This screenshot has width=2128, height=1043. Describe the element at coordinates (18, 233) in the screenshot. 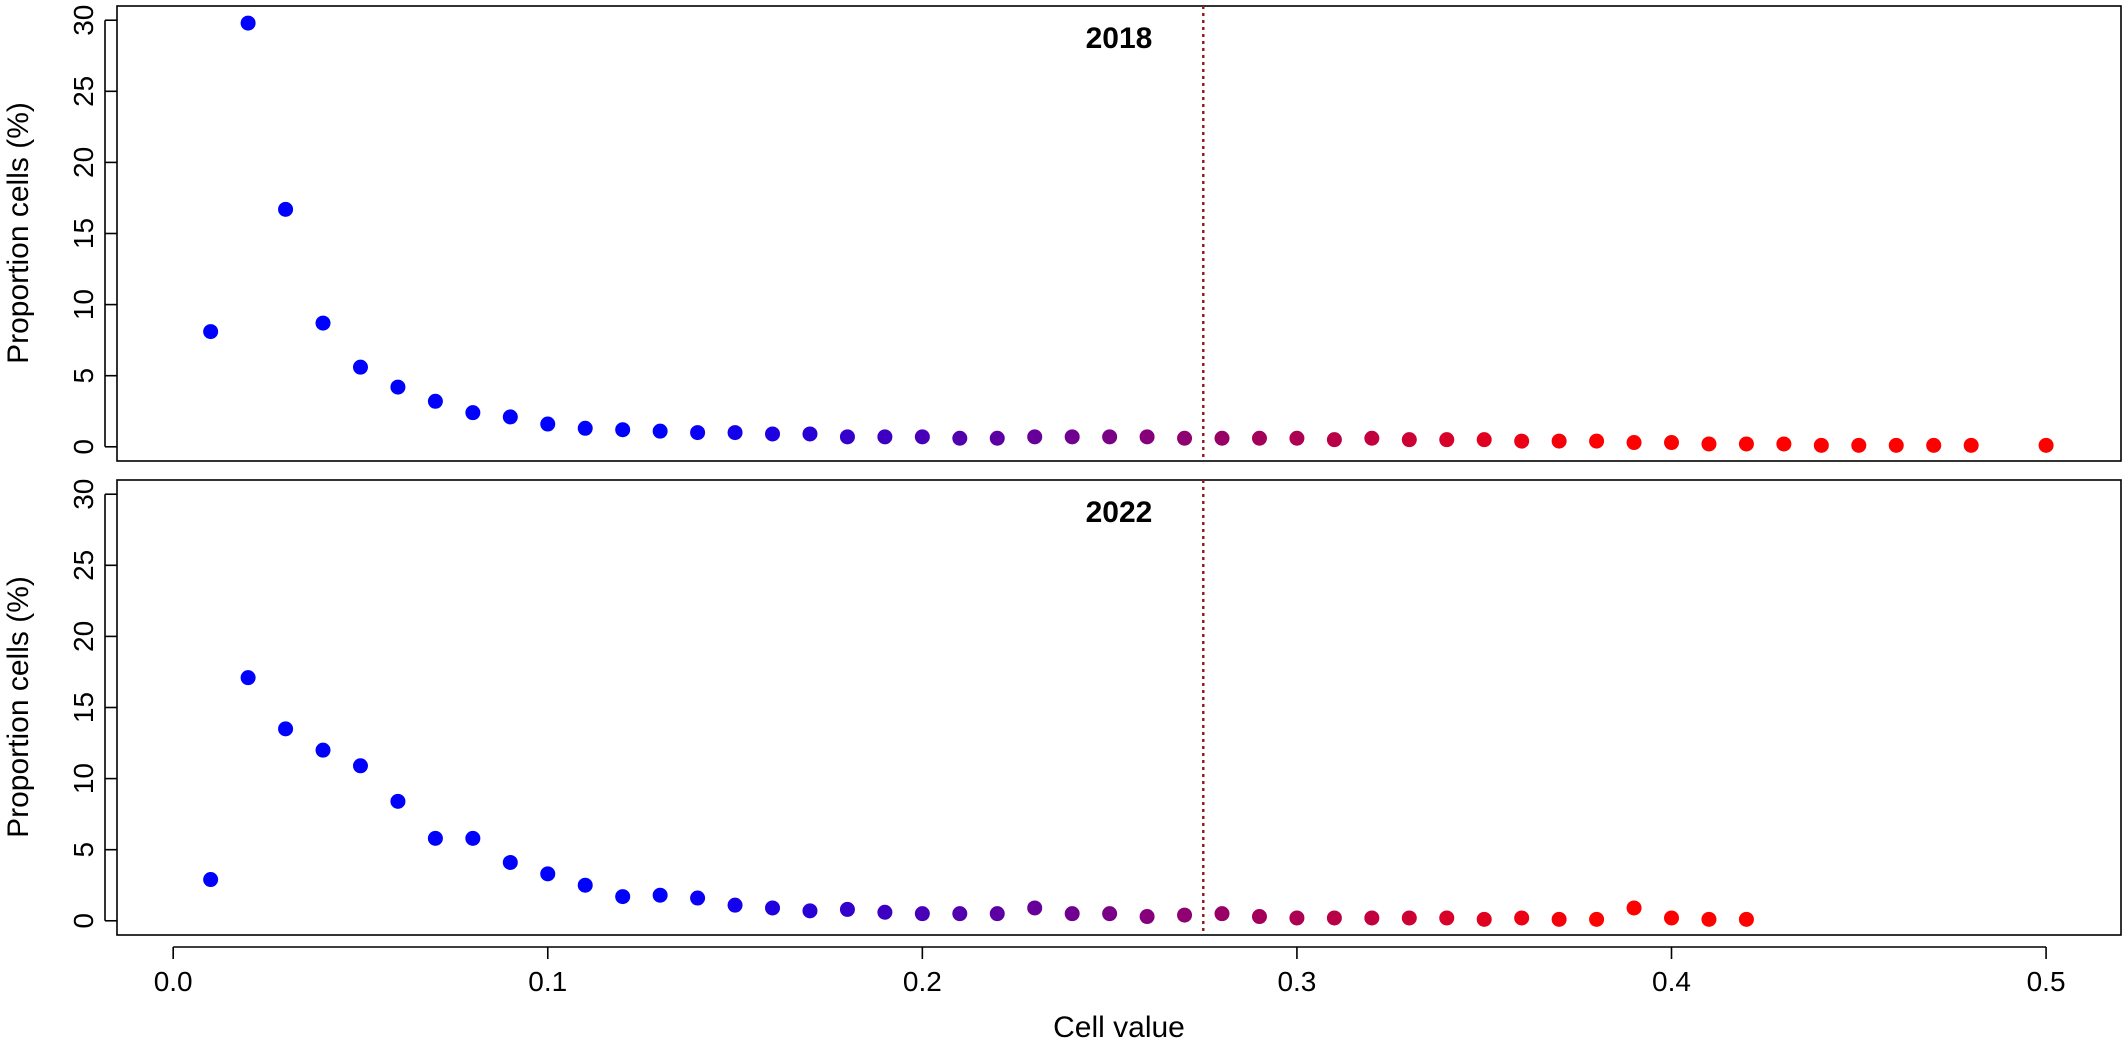

I see `y-axis-label-2018: Proportion cells (%)` at that location.